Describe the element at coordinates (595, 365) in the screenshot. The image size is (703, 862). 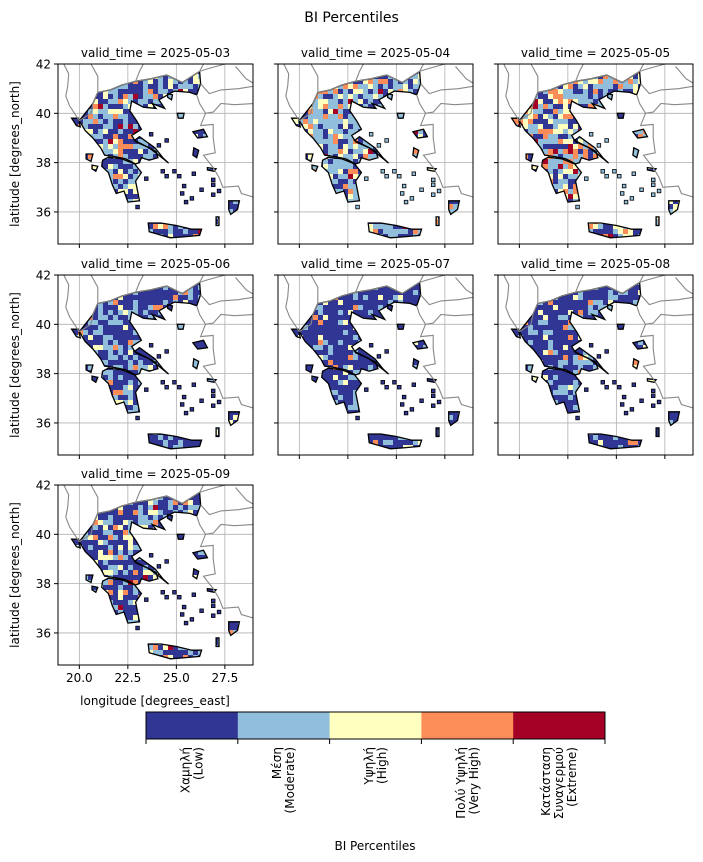
I see `panel-frame` at that location.